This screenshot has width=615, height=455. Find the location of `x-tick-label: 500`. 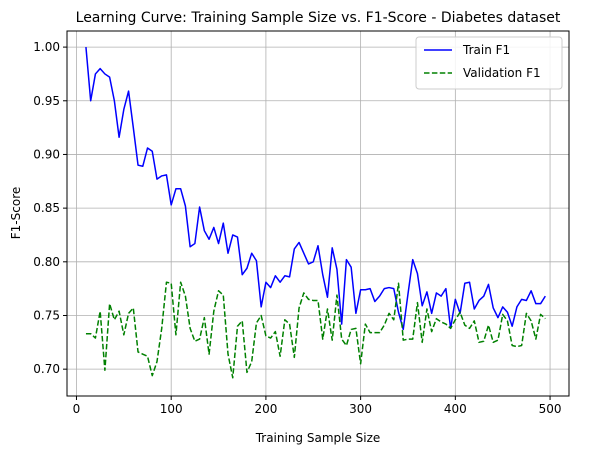

x-tick-label: 500 is located at coordinates (550, 409).